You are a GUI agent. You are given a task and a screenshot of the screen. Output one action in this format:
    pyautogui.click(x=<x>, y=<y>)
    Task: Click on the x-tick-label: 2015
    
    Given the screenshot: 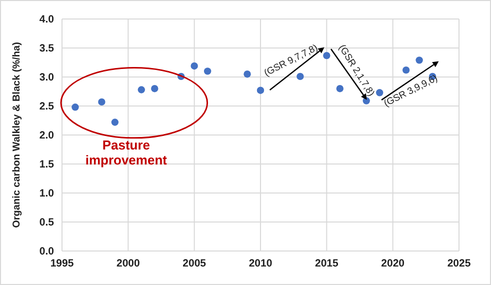 What is the action you would take?
    pyautogui.click(x=326, y=263)
    